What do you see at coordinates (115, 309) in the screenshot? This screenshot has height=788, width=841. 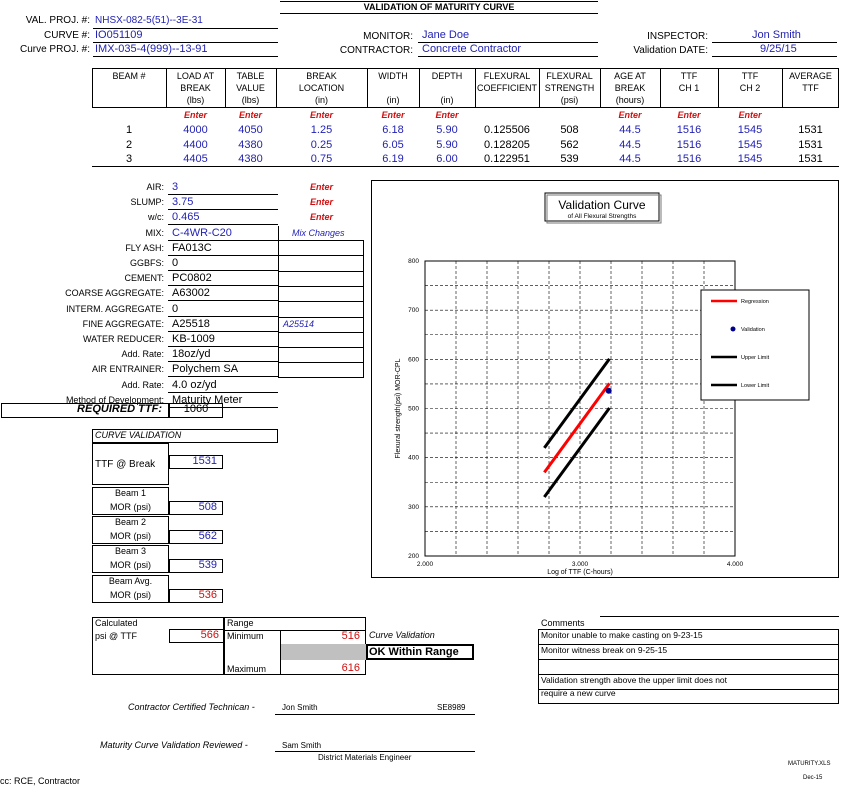 I see `mix-field-label: INTERM. AGGREGATE:` at bounding box center [115, 309].